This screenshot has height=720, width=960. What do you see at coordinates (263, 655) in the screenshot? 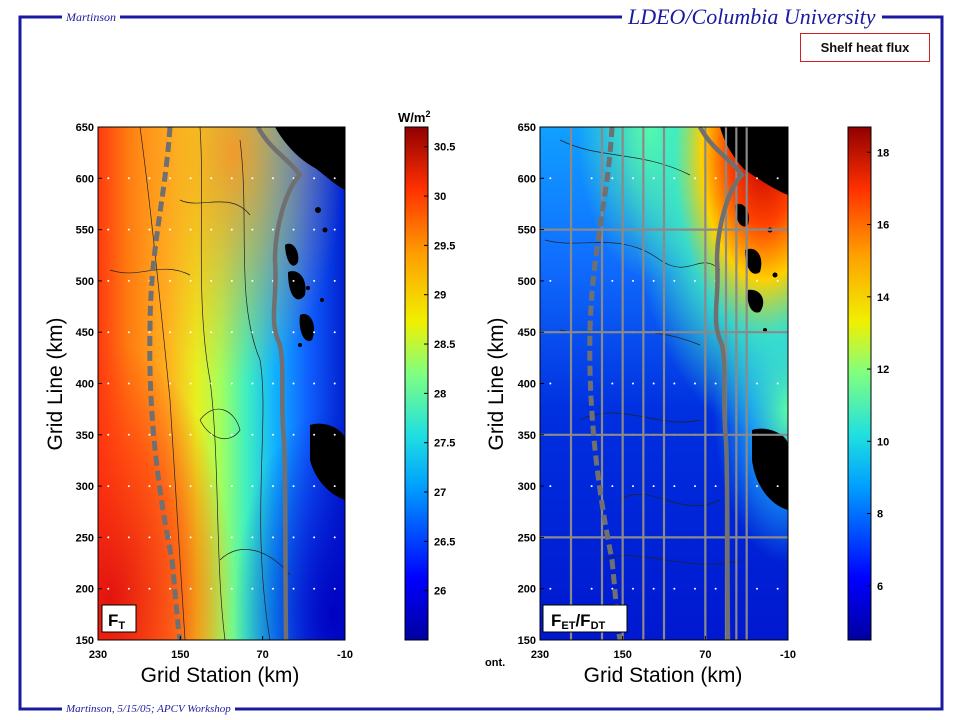
I see `x-tick-label: 70` at bounding box center [263, 655].